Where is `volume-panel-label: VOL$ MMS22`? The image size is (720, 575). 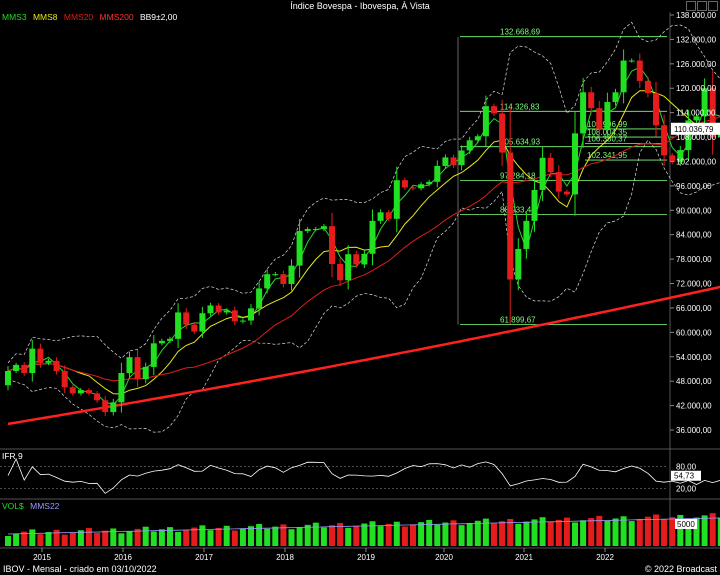 volume-panel-label: VOL$ MMS22 is located at coordinates (30, 506).